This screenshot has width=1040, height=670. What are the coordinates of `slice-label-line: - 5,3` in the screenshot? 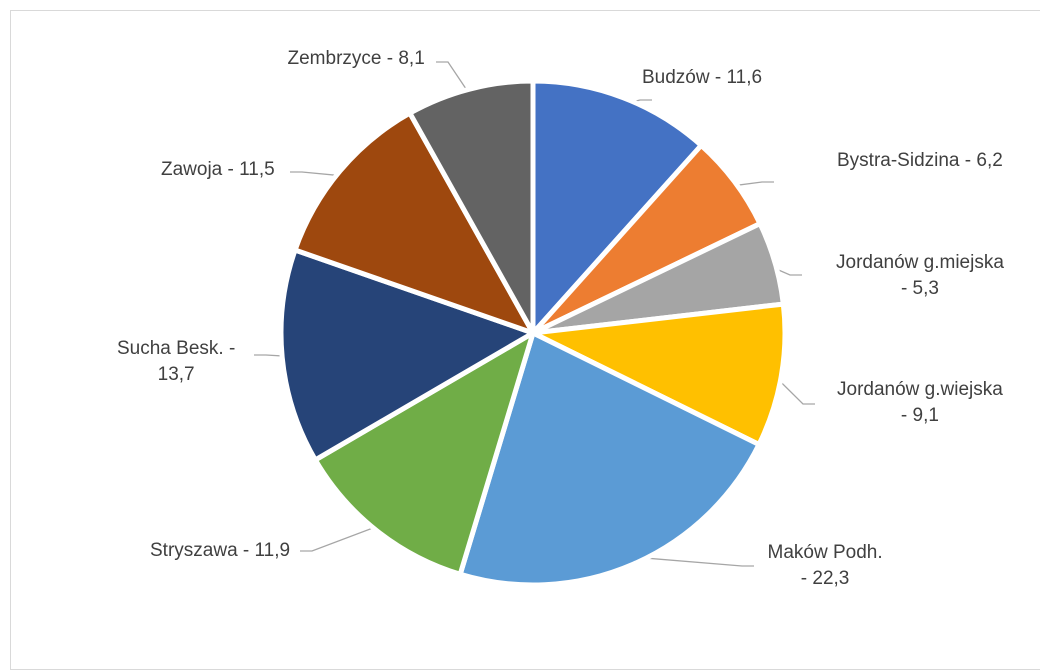 It's located at (919, 288).